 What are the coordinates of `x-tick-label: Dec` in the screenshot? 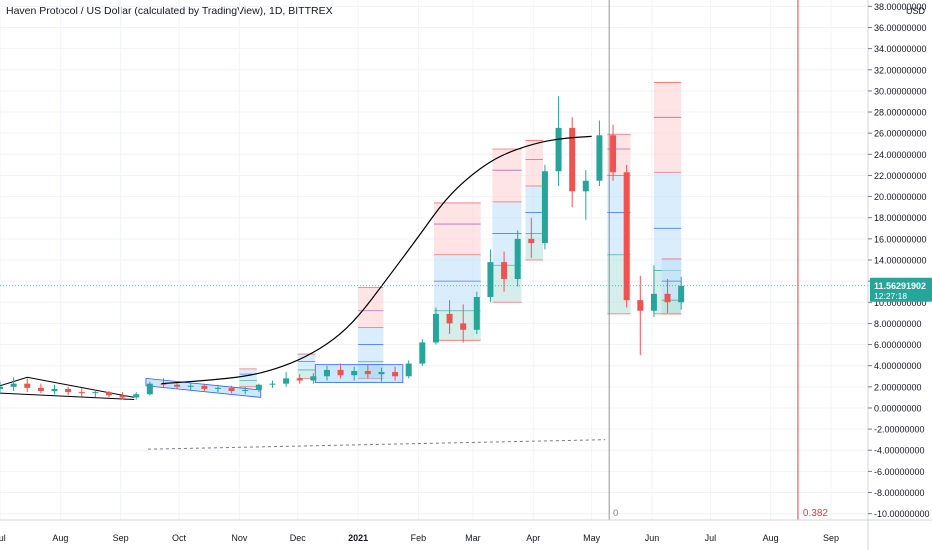 It's located at (298, 538).